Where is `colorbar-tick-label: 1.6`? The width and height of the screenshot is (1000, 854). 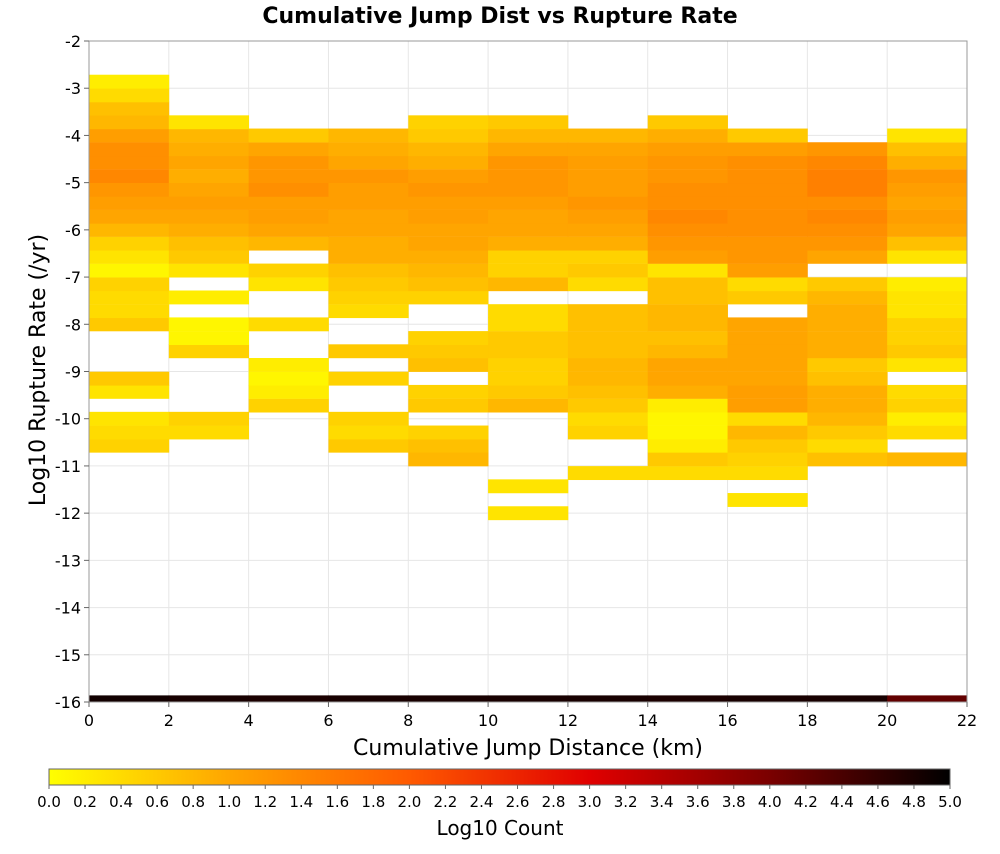 colorbar-tick-label: 1.6 is located at coordinates (337, 802).